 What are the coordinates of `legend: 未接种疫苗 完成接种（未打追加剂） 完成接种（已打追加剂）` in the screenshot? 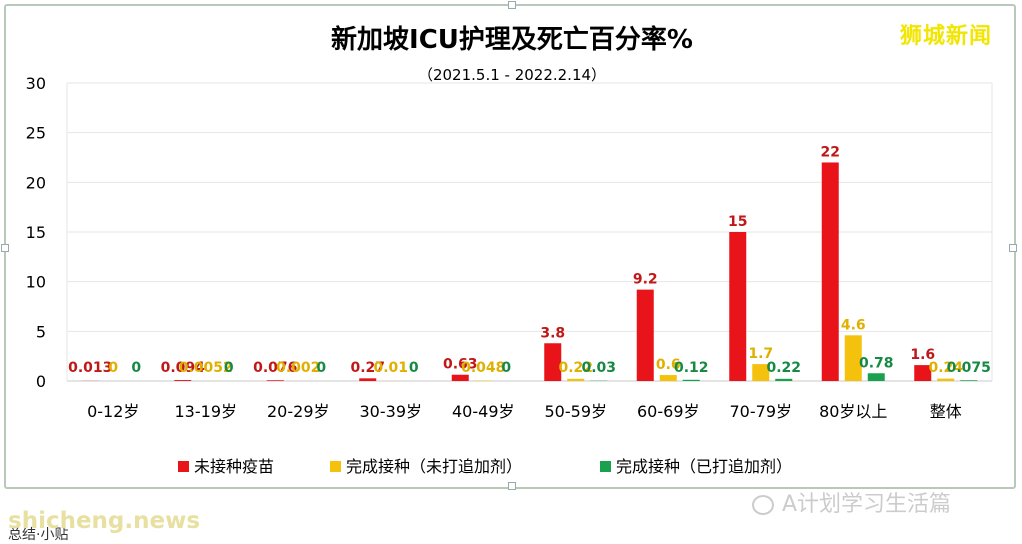 It's located at (485, 466).